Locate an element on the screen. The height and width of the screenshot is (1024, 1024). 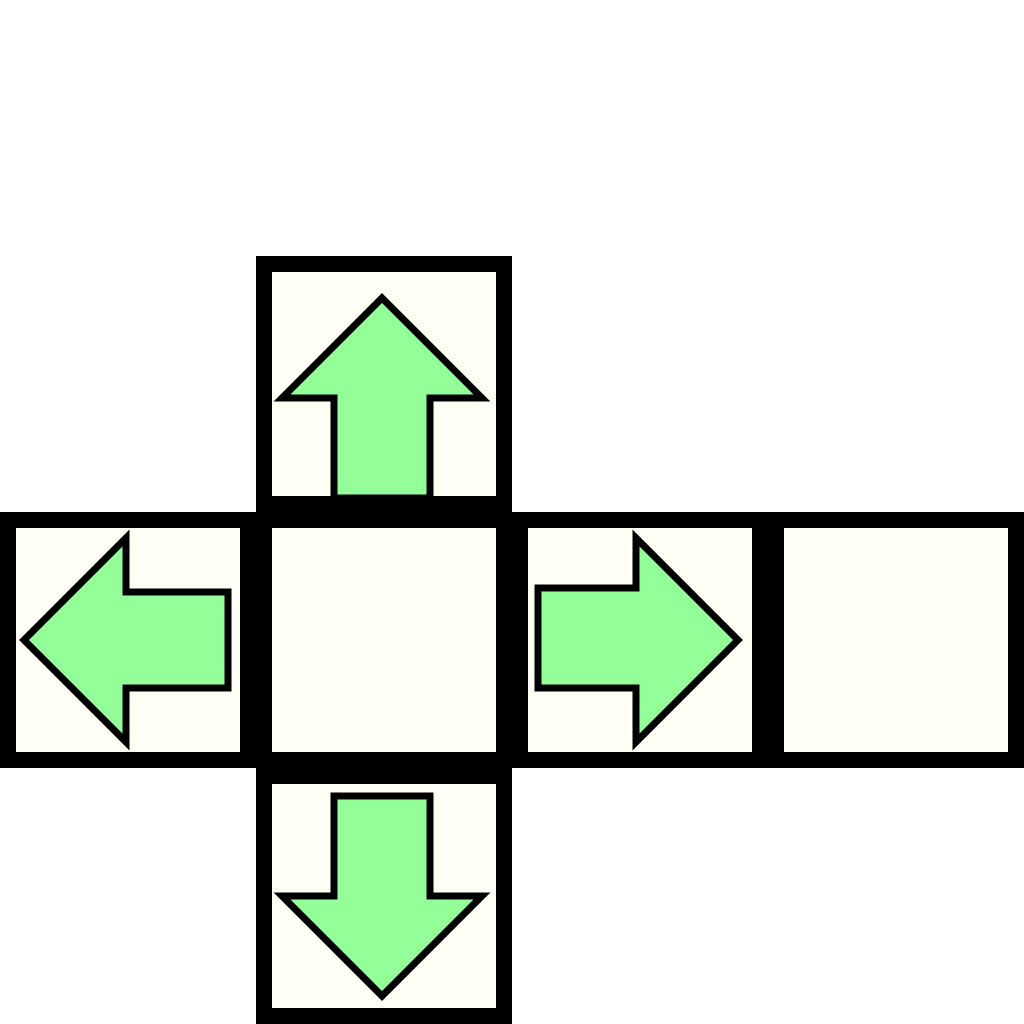
tile-right is located at coordinates (640, 640).